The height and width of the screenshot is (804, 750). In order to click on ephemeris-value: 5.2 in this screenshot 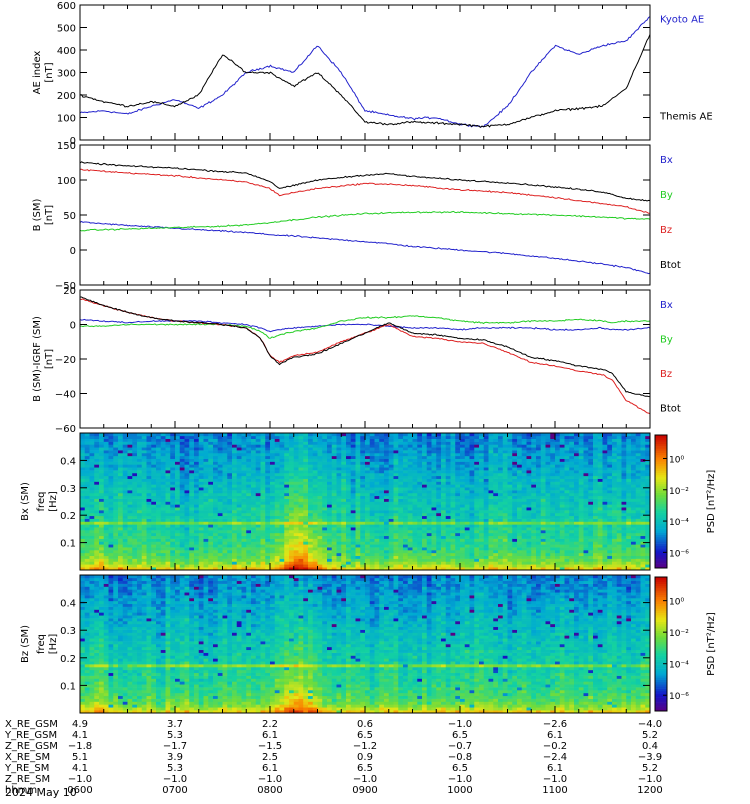, I will do `click(650, 768)`.